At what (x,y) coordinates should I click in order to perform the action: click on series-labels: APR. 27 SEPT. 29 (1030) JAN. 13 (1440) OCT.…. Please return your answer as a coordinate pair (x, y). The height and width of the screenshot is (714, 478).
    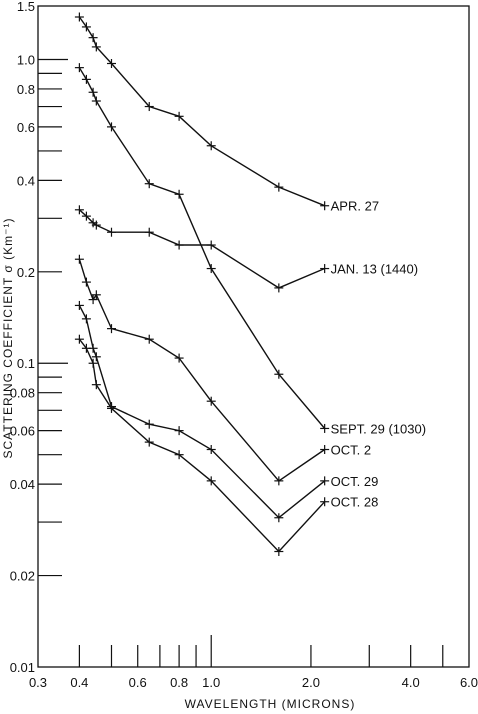
    Looking at the image, I should click on (378, 354).